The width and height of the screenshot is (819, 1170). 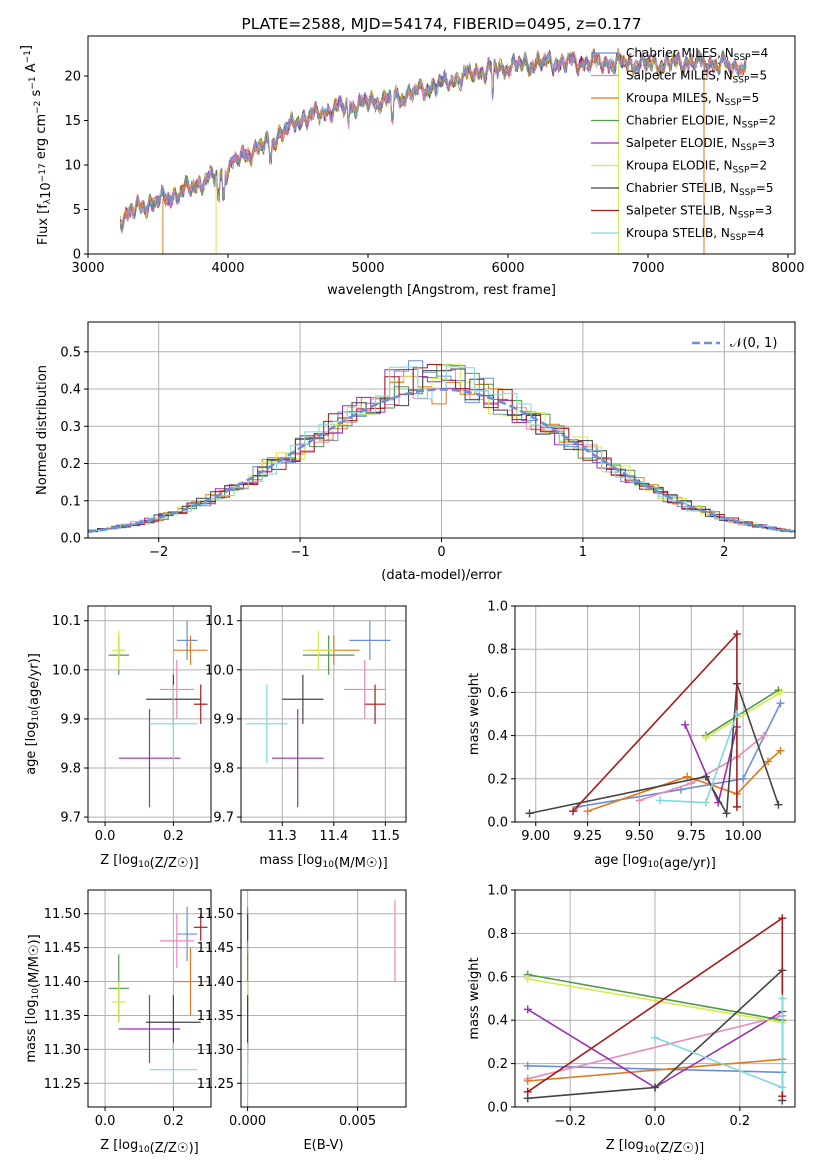 I want to click on label-part: (Z/Z☉)], so click(x=174, y=863).